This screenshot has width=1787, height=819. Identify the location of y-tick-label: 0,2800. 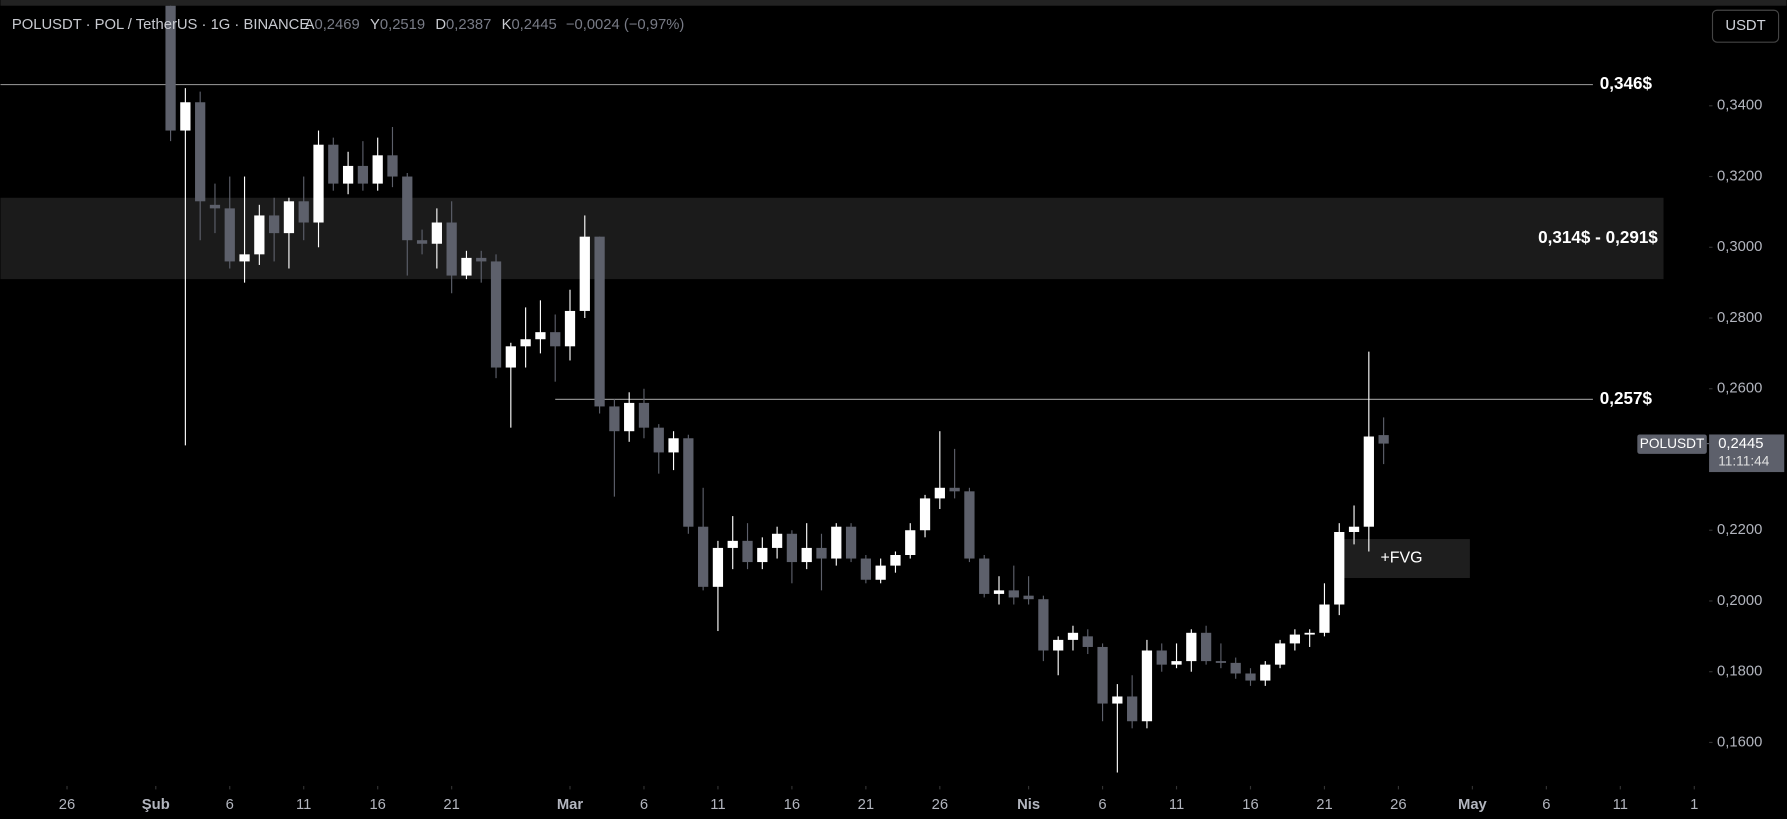
(1739, 318).